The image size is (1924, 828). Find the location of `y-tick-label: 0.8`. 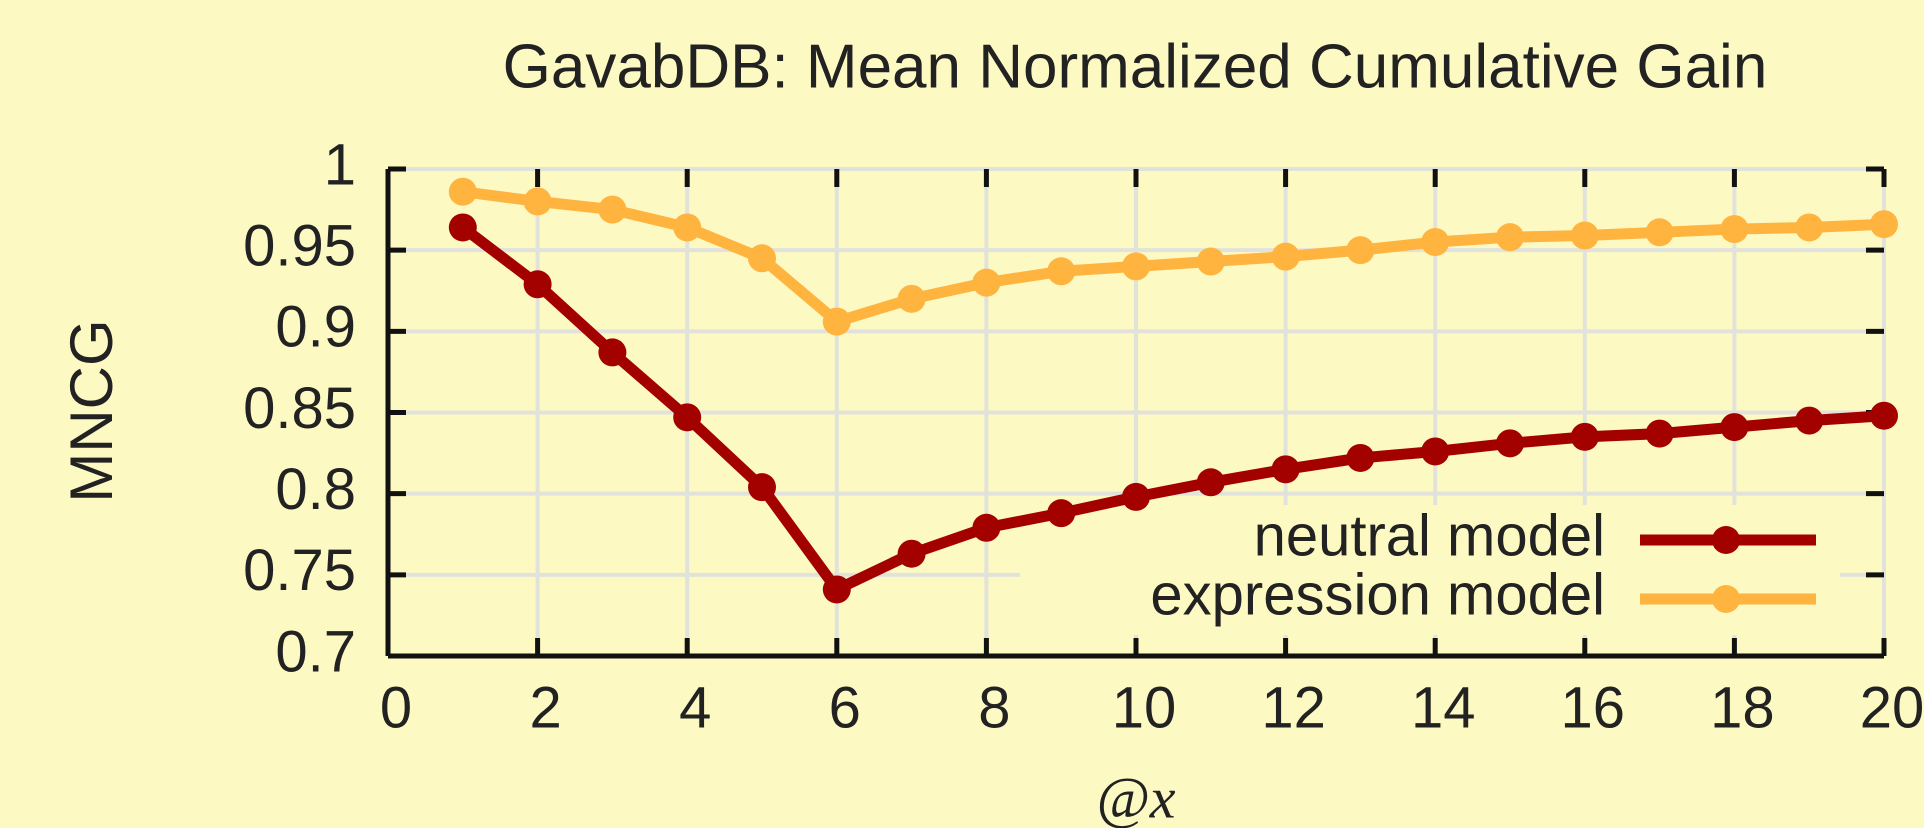

y-tick-label: 0.8 is located at coordinates (315, 489).